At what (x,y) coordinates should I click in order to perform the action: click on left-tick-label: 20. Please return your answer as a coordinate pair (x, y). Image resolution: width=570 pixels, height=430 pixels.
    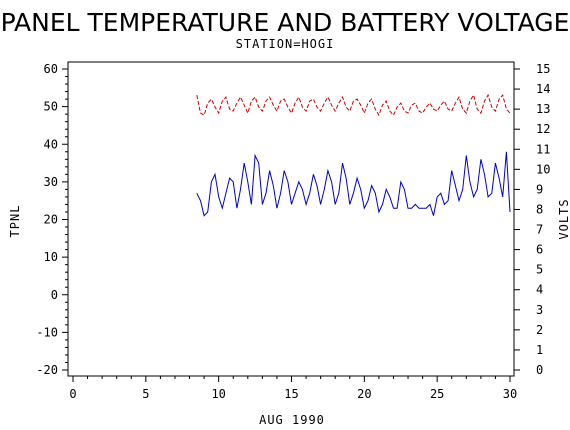
    Looking at the image, I should click on (51, 220).